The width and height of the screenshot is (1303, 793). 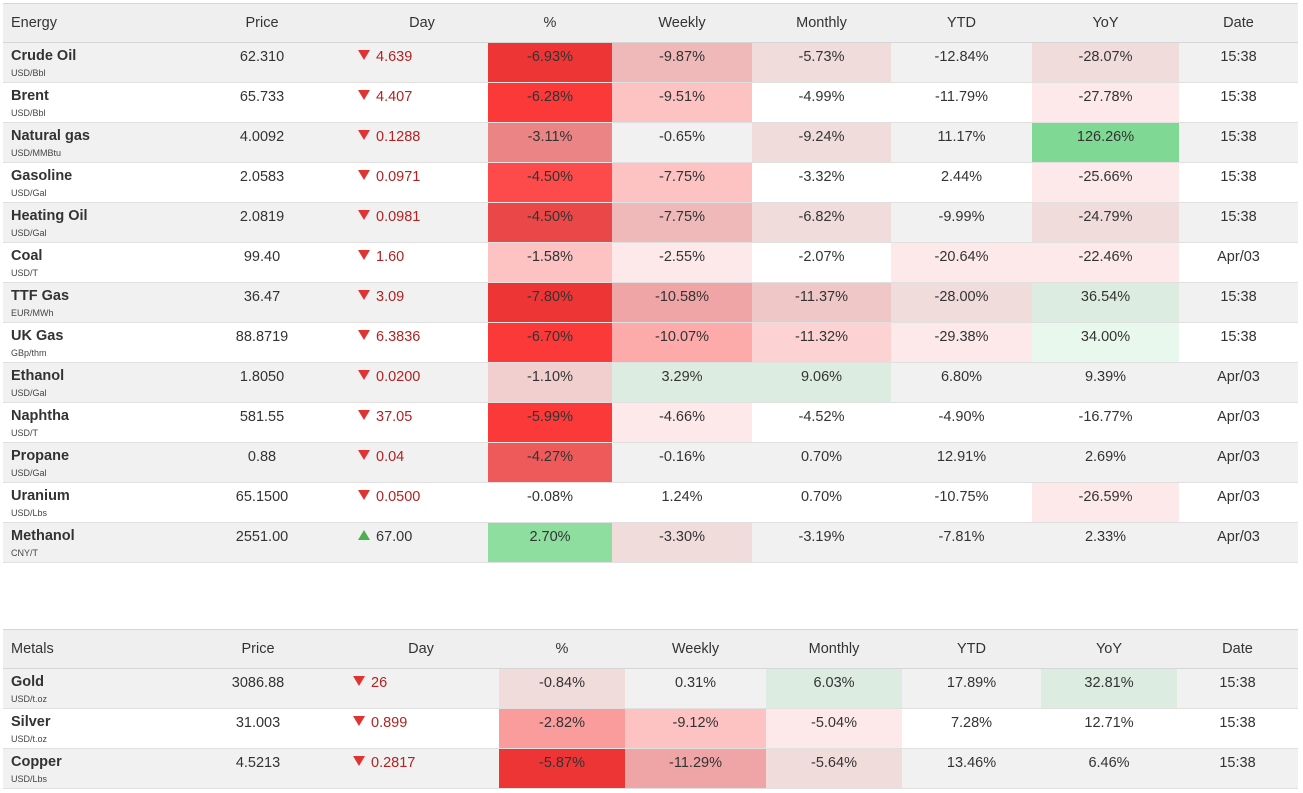 What do you see at coordinates (422, 62) in the screenshot?
I see `day-change-cell: 4.639` at bounding box center [422, 62].